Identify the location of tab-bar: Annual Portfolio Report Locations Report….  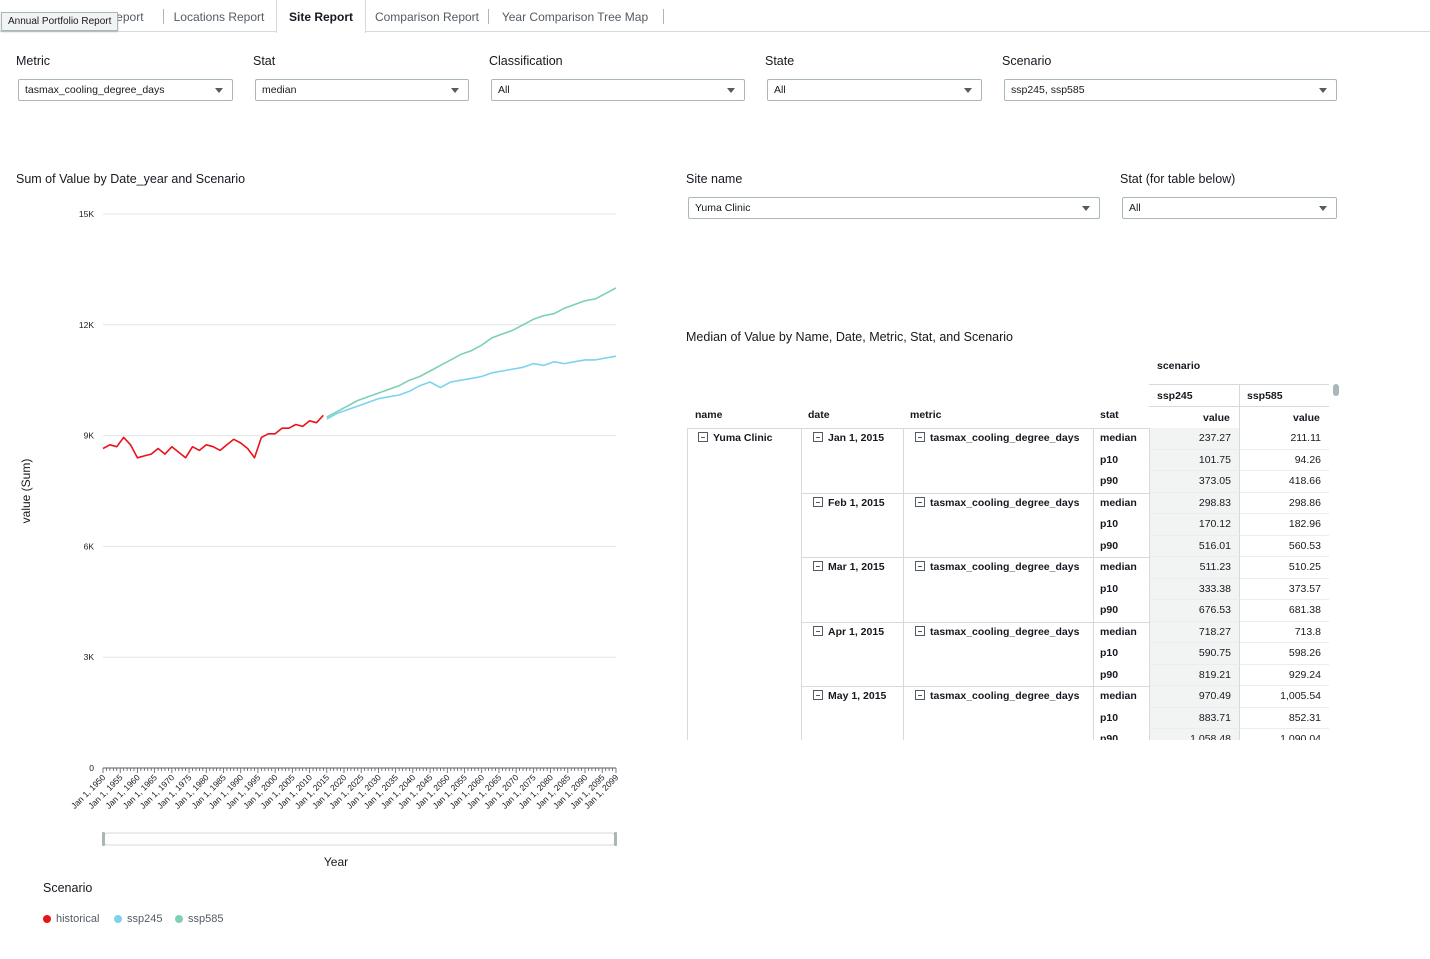
(715, 16).